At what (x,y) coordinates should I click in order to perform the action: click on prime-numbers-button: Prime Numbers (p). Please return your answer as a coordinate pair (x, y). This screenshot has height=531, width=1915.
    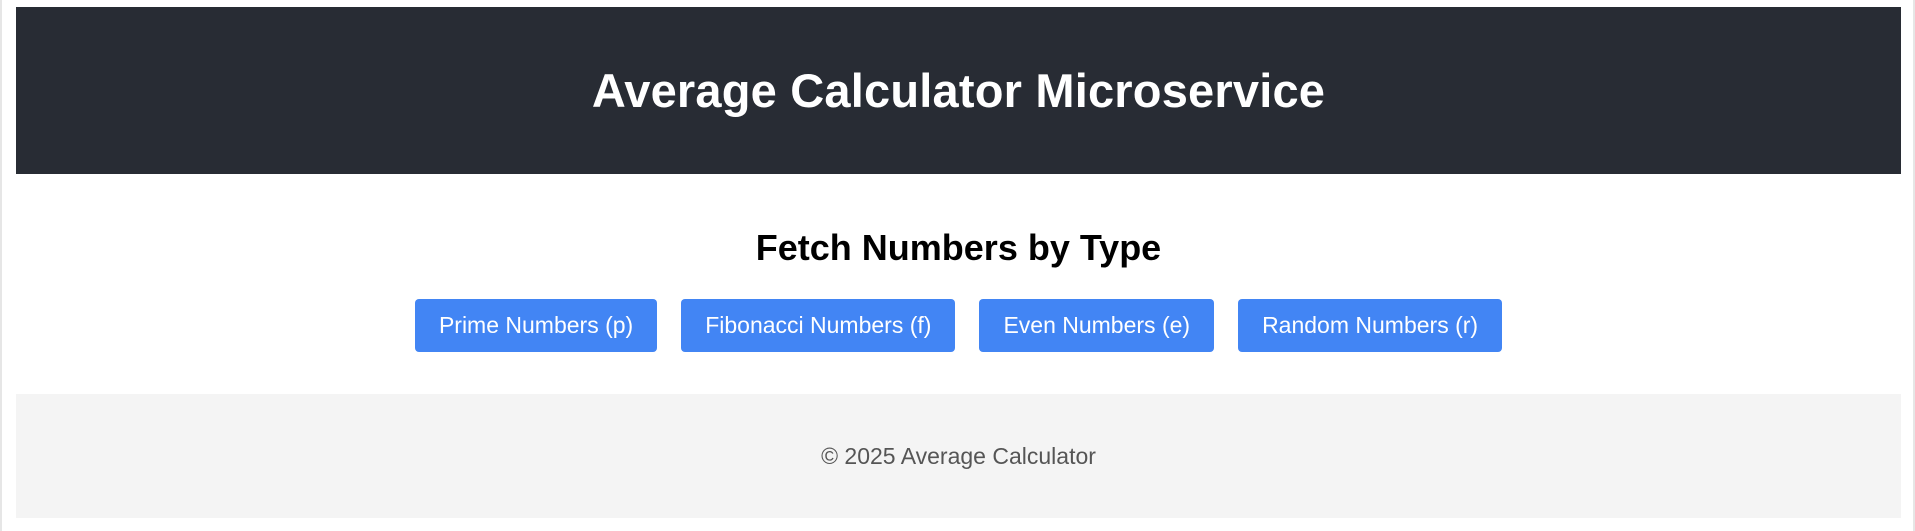
    Looking at the image, I should click on (536, 325).